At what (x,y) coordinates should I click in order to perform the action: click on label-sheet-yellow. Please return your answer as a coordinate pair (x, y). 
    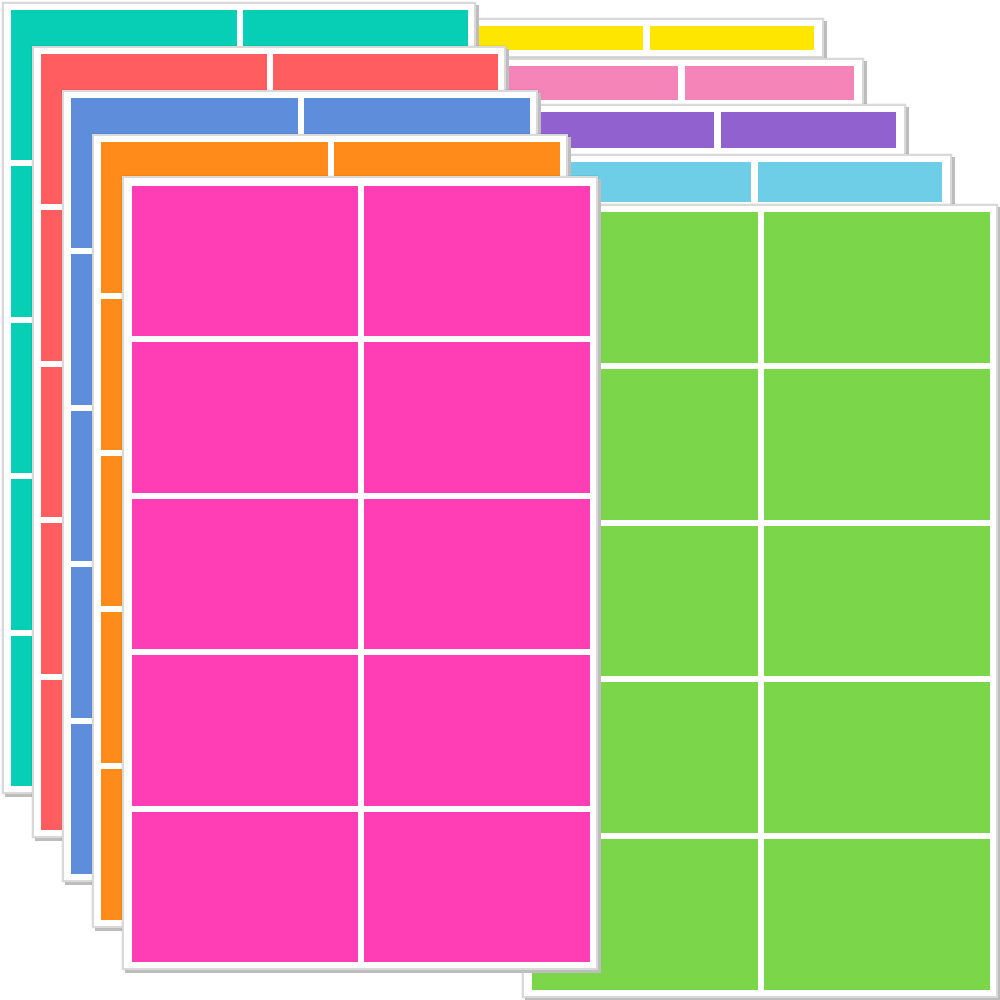
    Looking at the image, I should click on (646, 38).